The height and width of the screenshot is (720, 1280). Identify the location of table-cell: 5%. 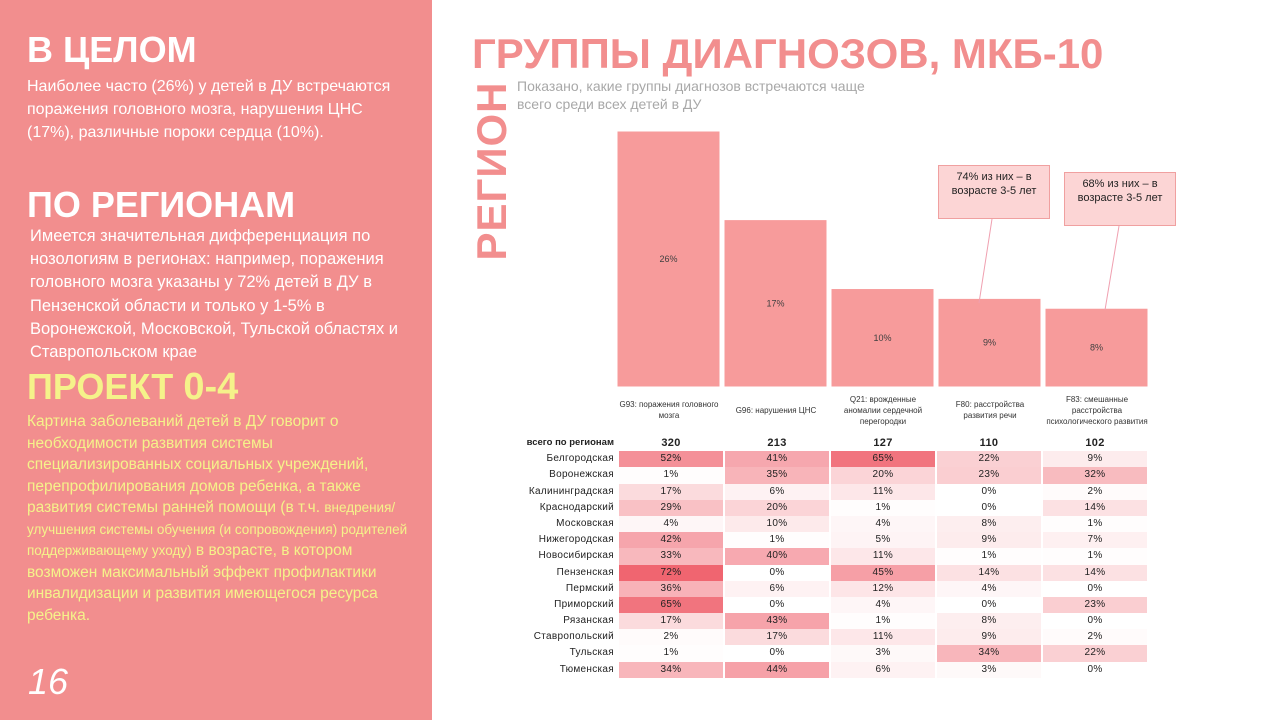
(883, 540).